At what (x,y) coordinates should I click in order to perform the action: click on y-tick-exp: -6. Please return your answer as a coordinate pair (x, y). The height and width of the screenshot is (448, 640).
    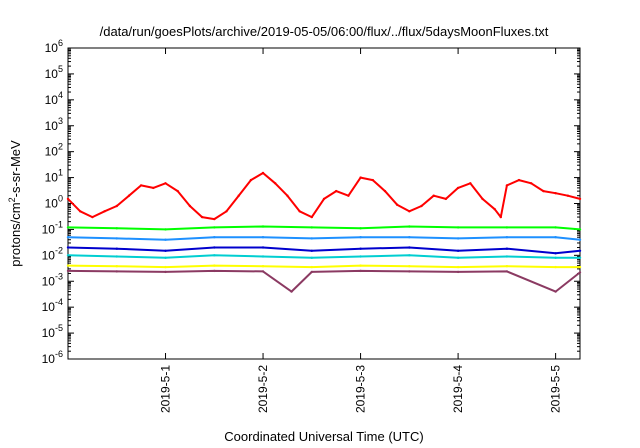
    Looking at the image, I should click on (59, 354).